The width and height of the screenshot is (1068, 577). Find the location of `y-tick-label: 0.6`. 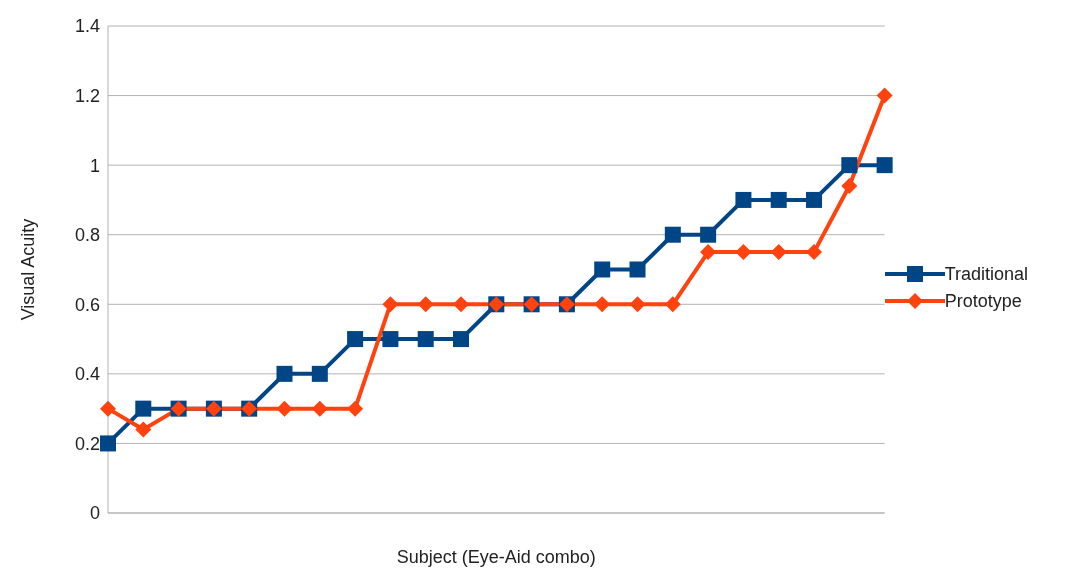

y-tick-label: 0.6 is located at coordinates (87, 304).